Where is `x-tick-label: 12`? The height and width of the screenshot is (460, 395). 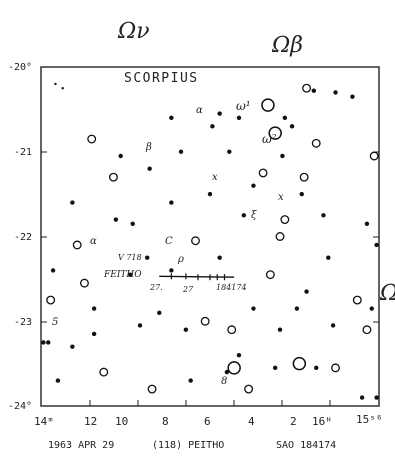 x-tick-label: 12 is located at coordinates (90, 421).